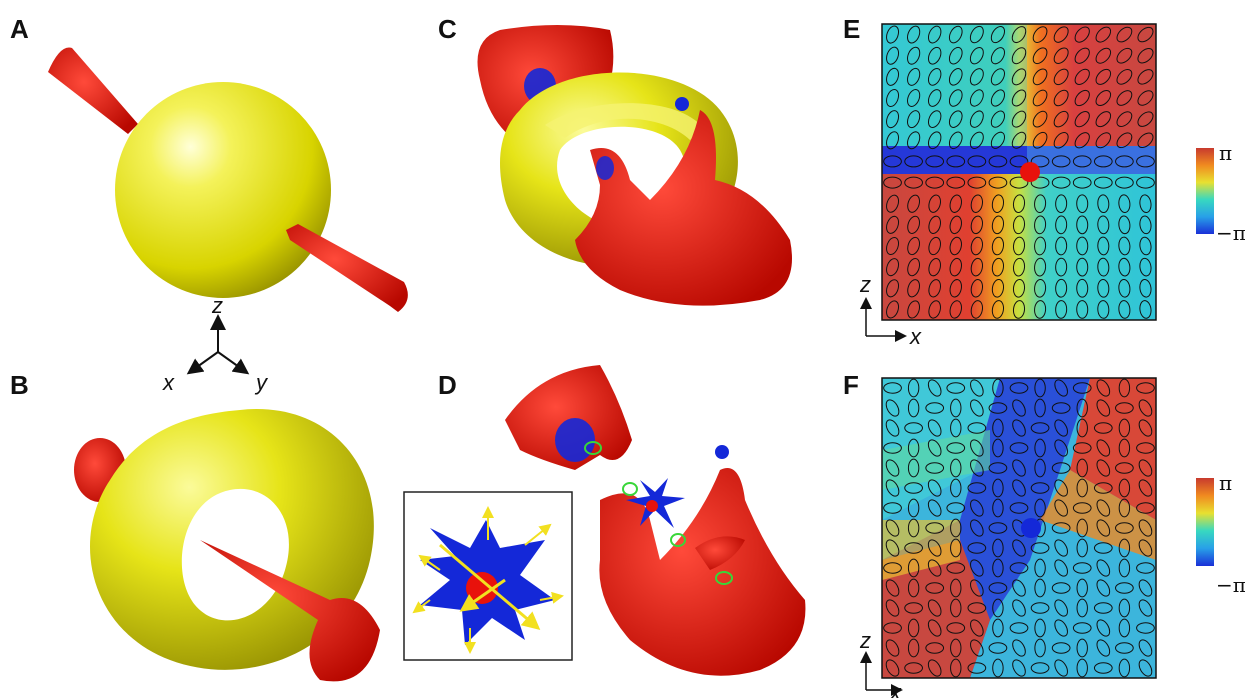 This screenshot has height=698, width=1245. Describe the element at coordinates (724, 578) in the screenshot. I see `green-ring-d4` at that location.